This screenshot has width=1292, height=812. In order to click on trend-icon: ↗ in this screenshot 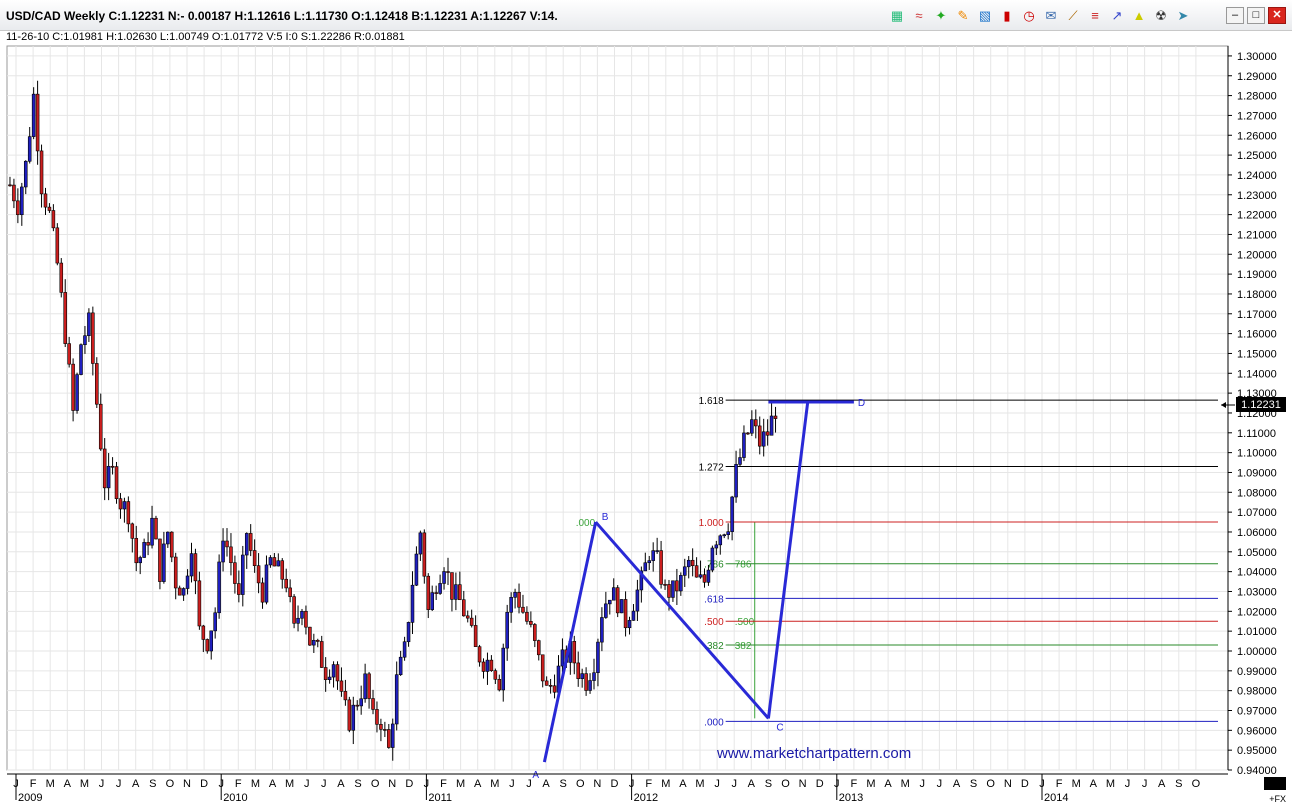, I will do `click(1117, 15)`.